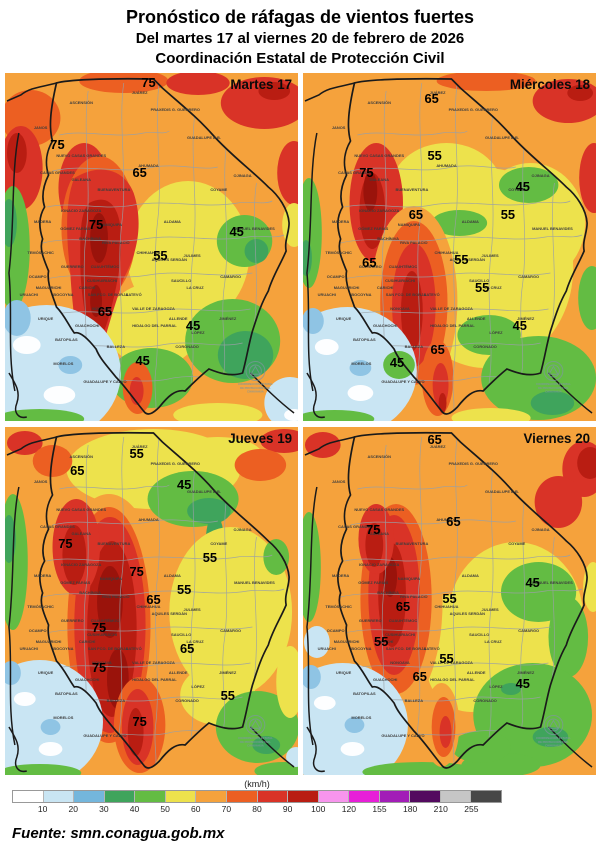  Describe the element at coordinates (165, 809) in the screenshot. I see `legend-tick-label: 50` at that location.